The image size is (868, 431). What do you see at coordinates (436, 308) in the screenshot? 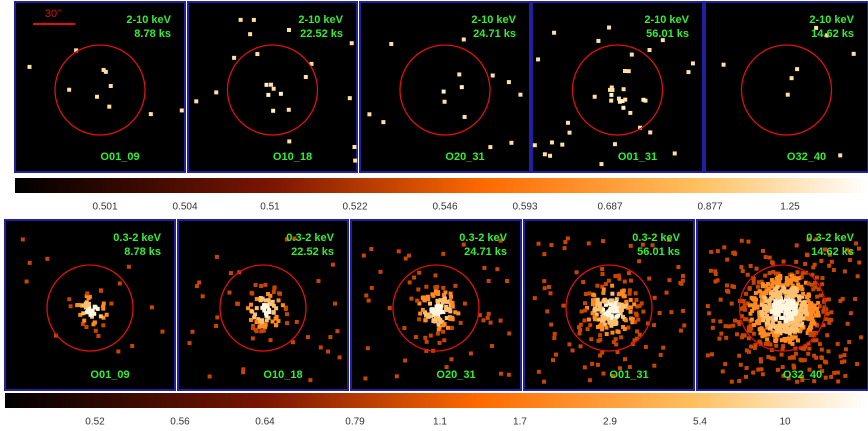
I see `source-region` at bounding box center [436, 308].